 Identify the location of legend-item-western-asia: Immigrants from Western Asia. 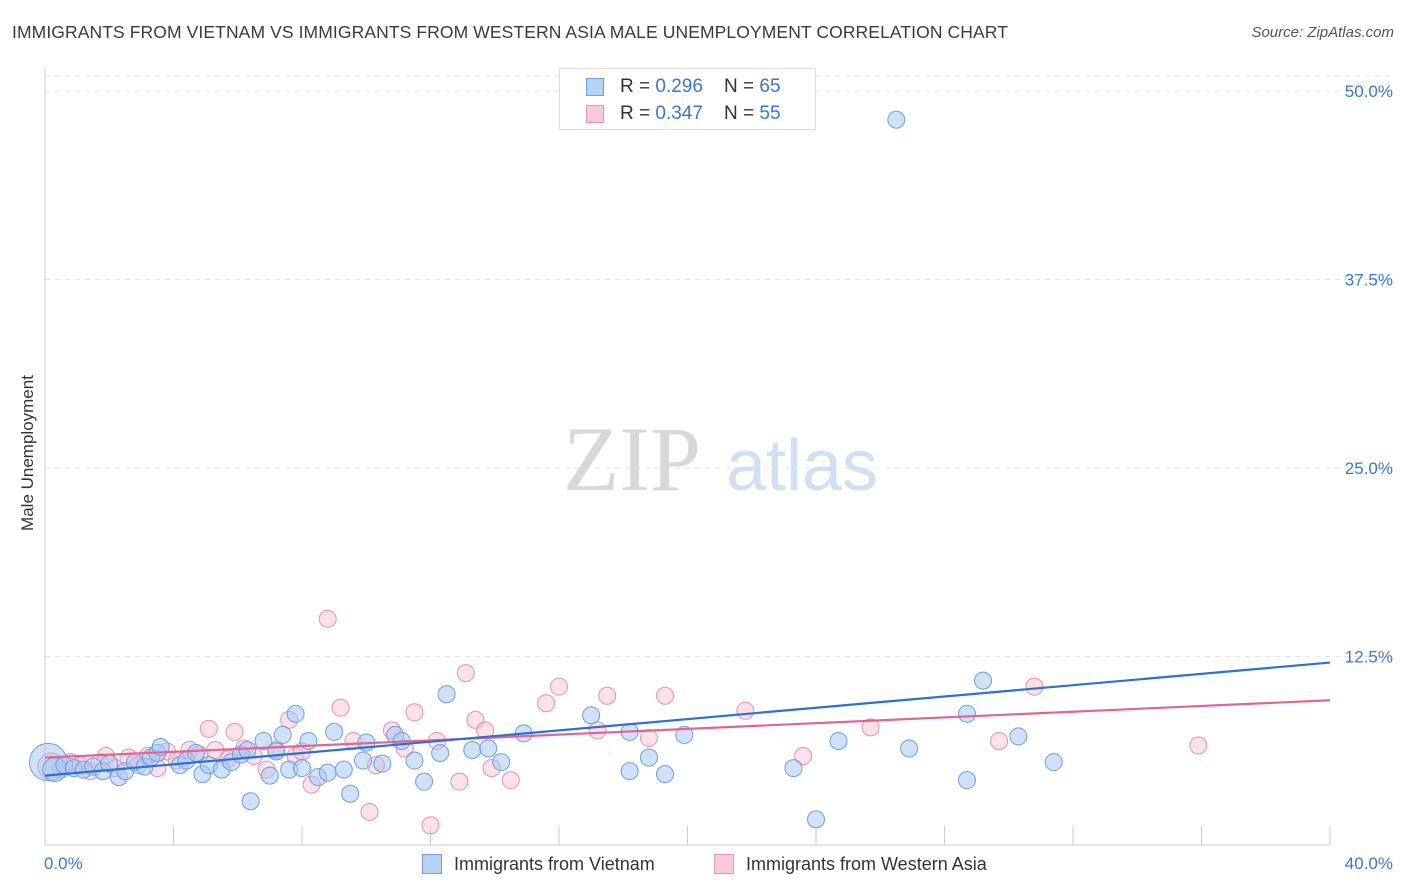
(850, 864).